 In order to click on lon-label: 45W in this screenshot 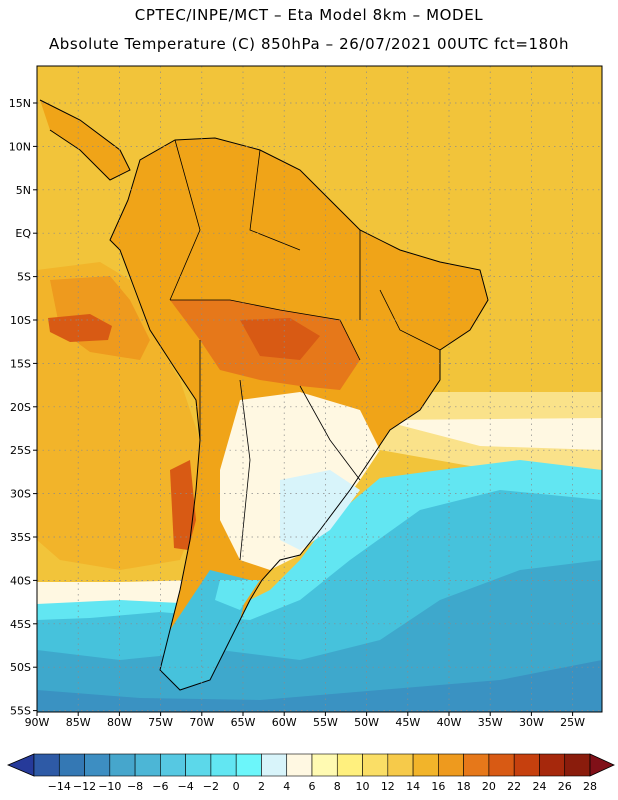, I will do `click(407, 722)`.